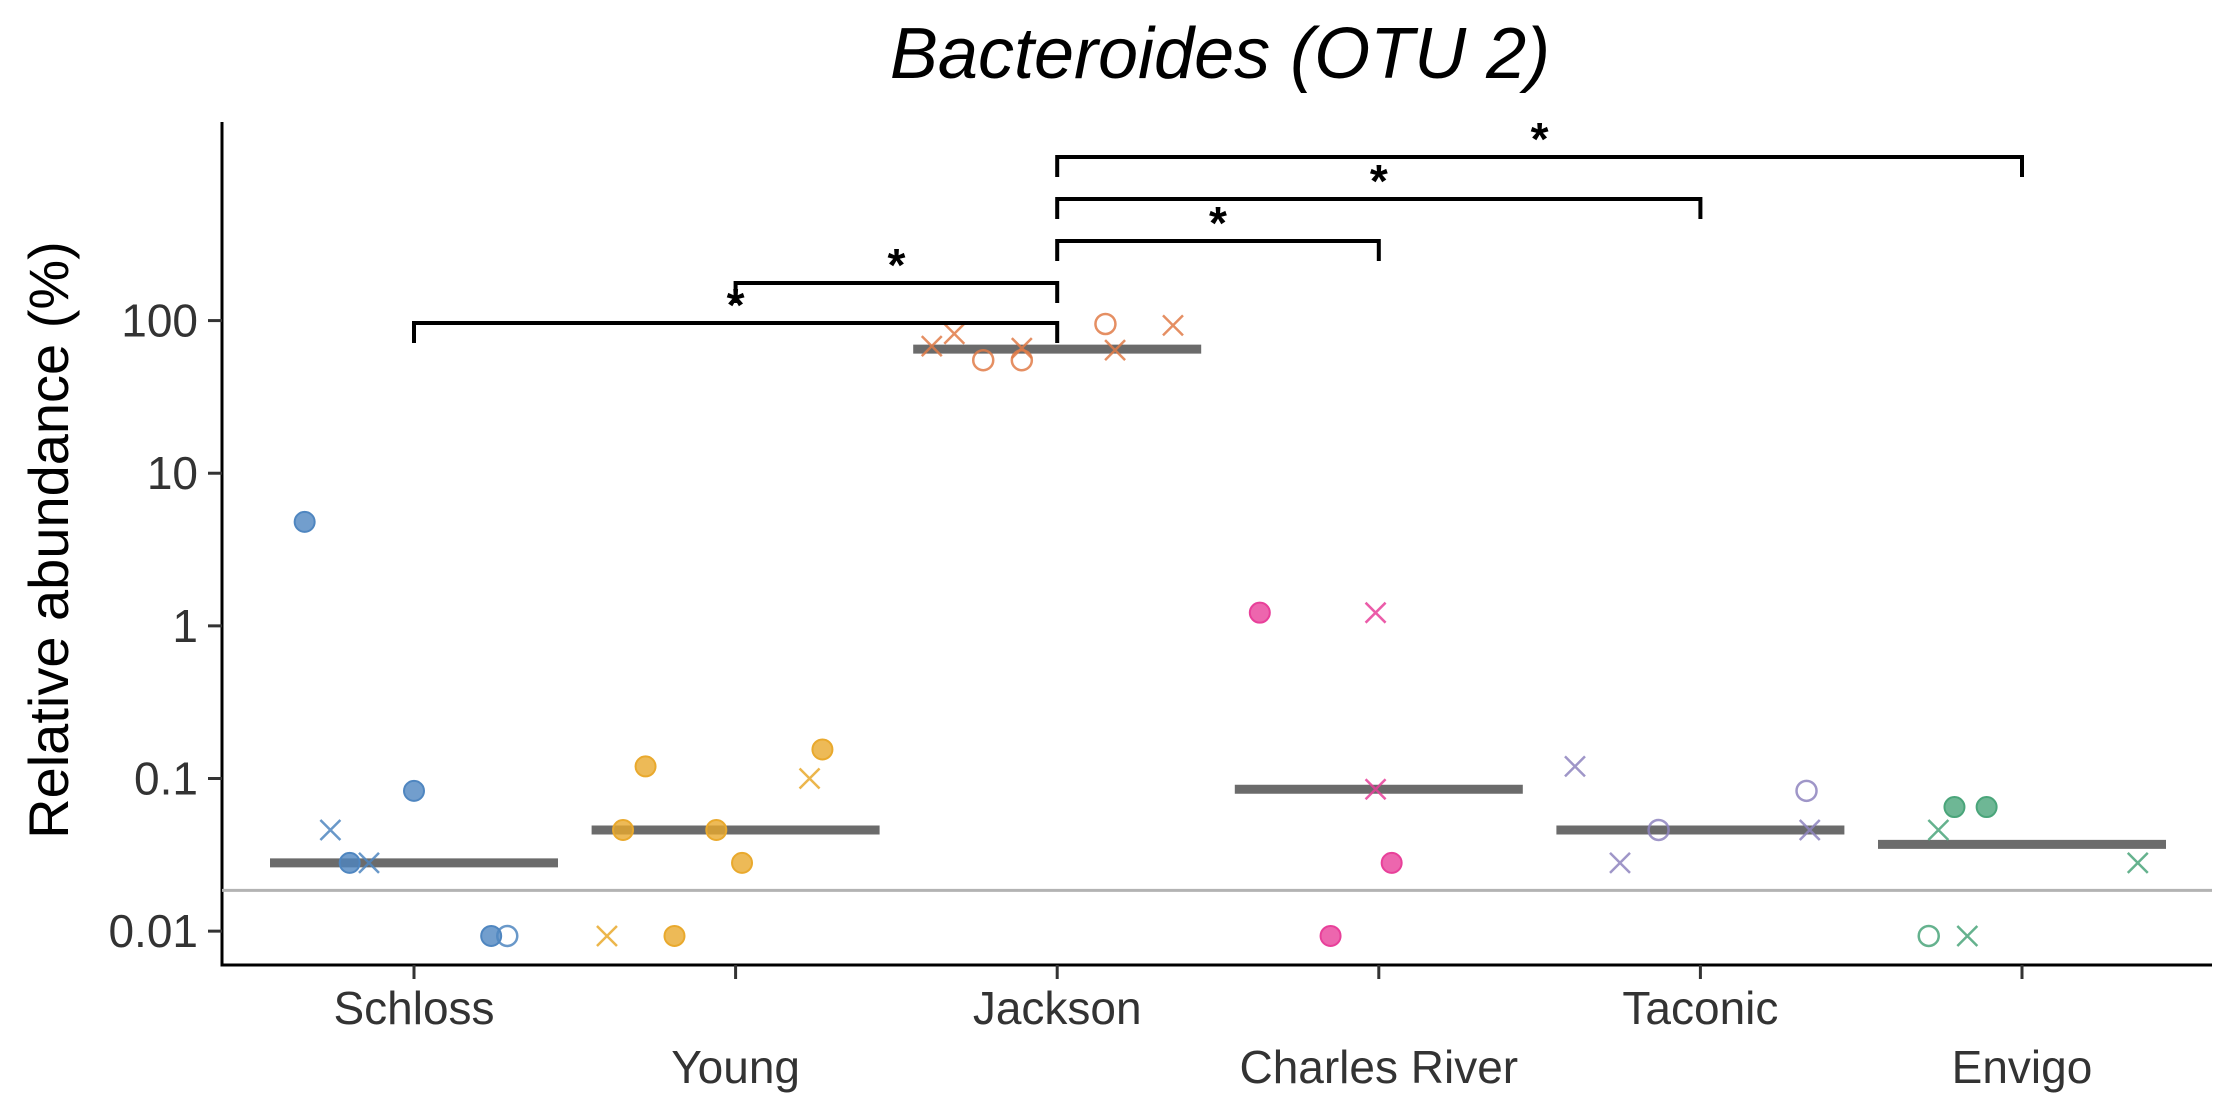  Describe the element at coordinates (159, 321) in the screenshot. I see `y-tick-label: 100` at that location.